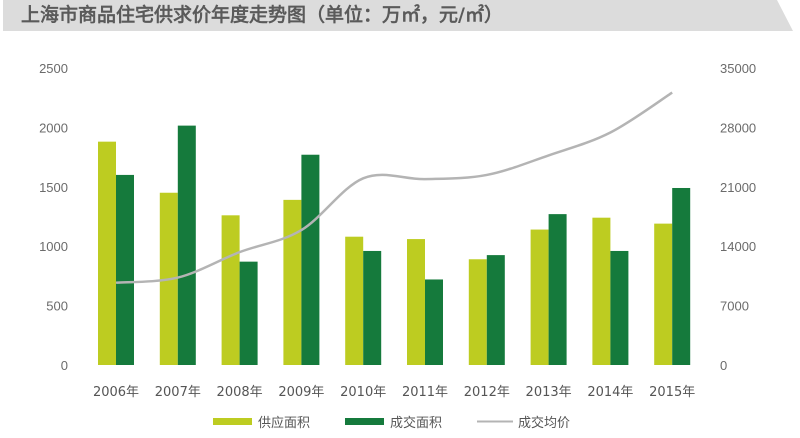  What do you see at coordinates (53, 246) in the screenshot?
I see `left-axis-tick: 1000` at bounding box center [53, 246].